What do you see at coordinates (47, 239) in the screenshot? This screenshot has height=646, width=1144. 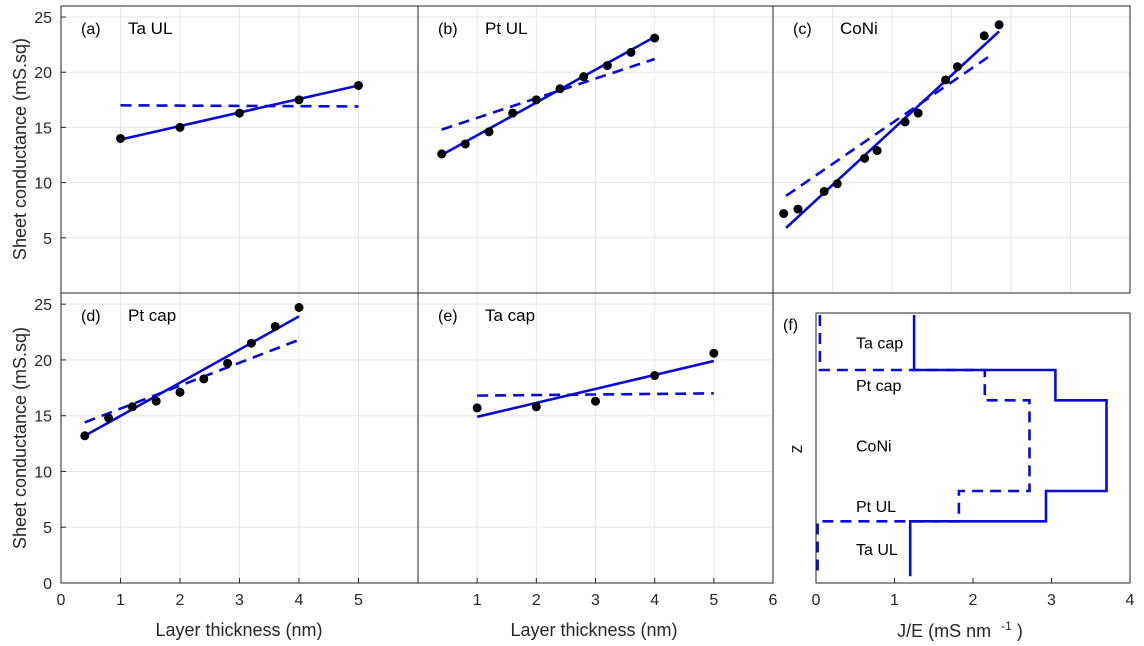 I see `y-tick-label-a: 5` at bounding box center [47, 239].